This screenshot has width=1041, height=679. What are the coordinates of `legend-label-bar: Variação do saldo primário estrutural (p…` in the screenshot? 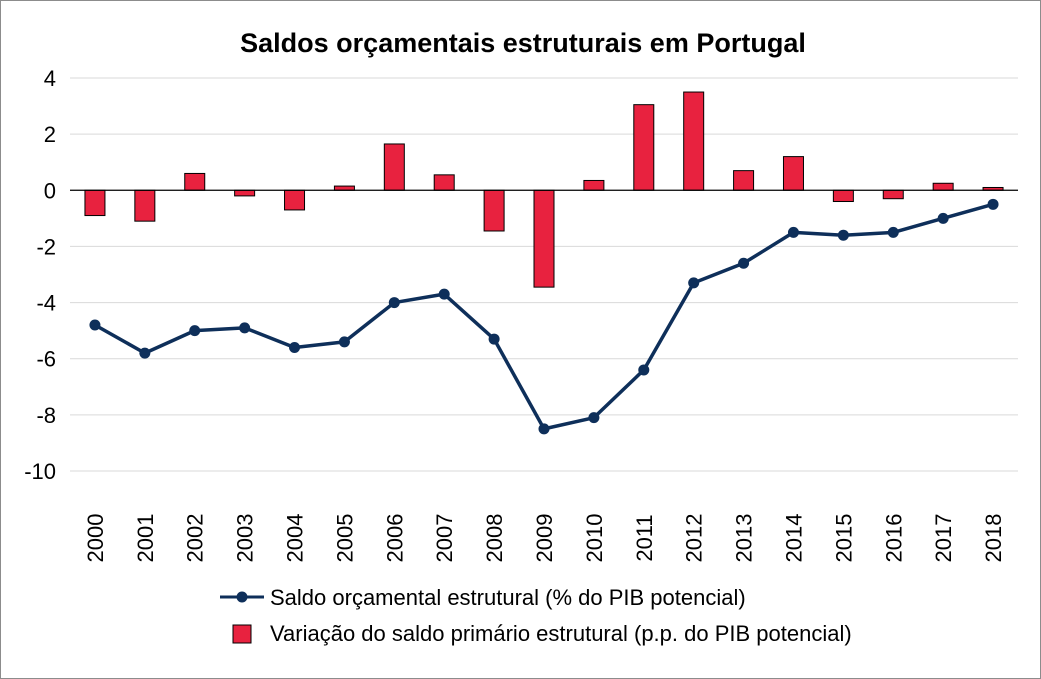 It's located at (561, 633).